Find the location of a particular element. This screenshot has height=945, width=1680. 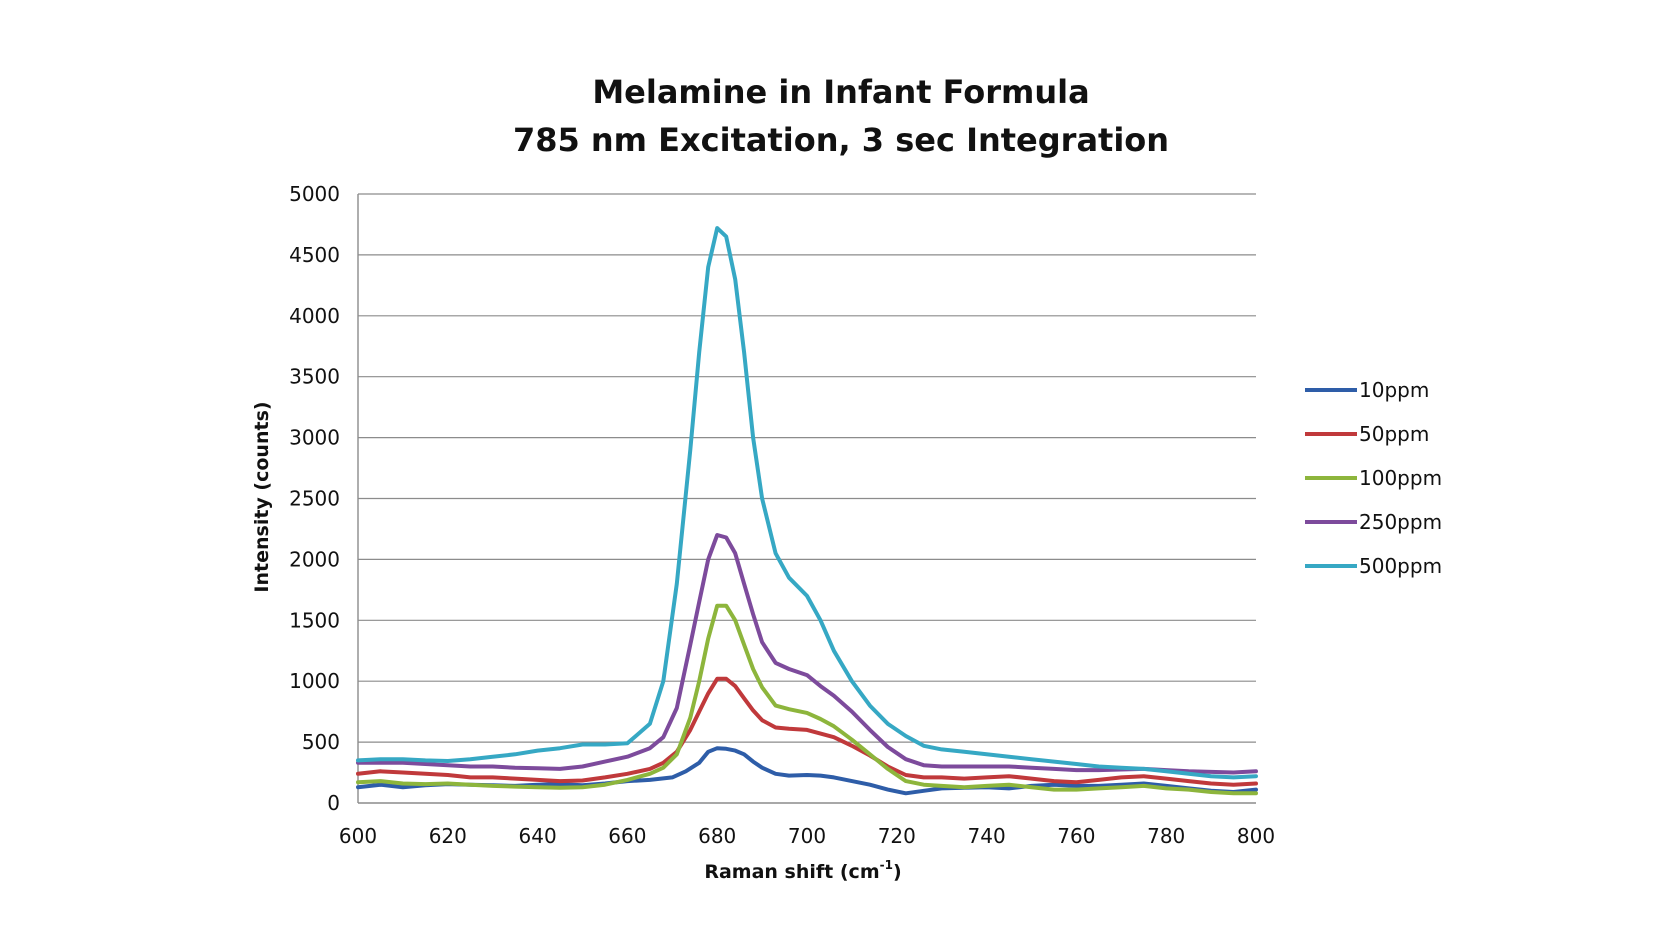

y-tick-label: 2000 is located at coordinates (314, 559).